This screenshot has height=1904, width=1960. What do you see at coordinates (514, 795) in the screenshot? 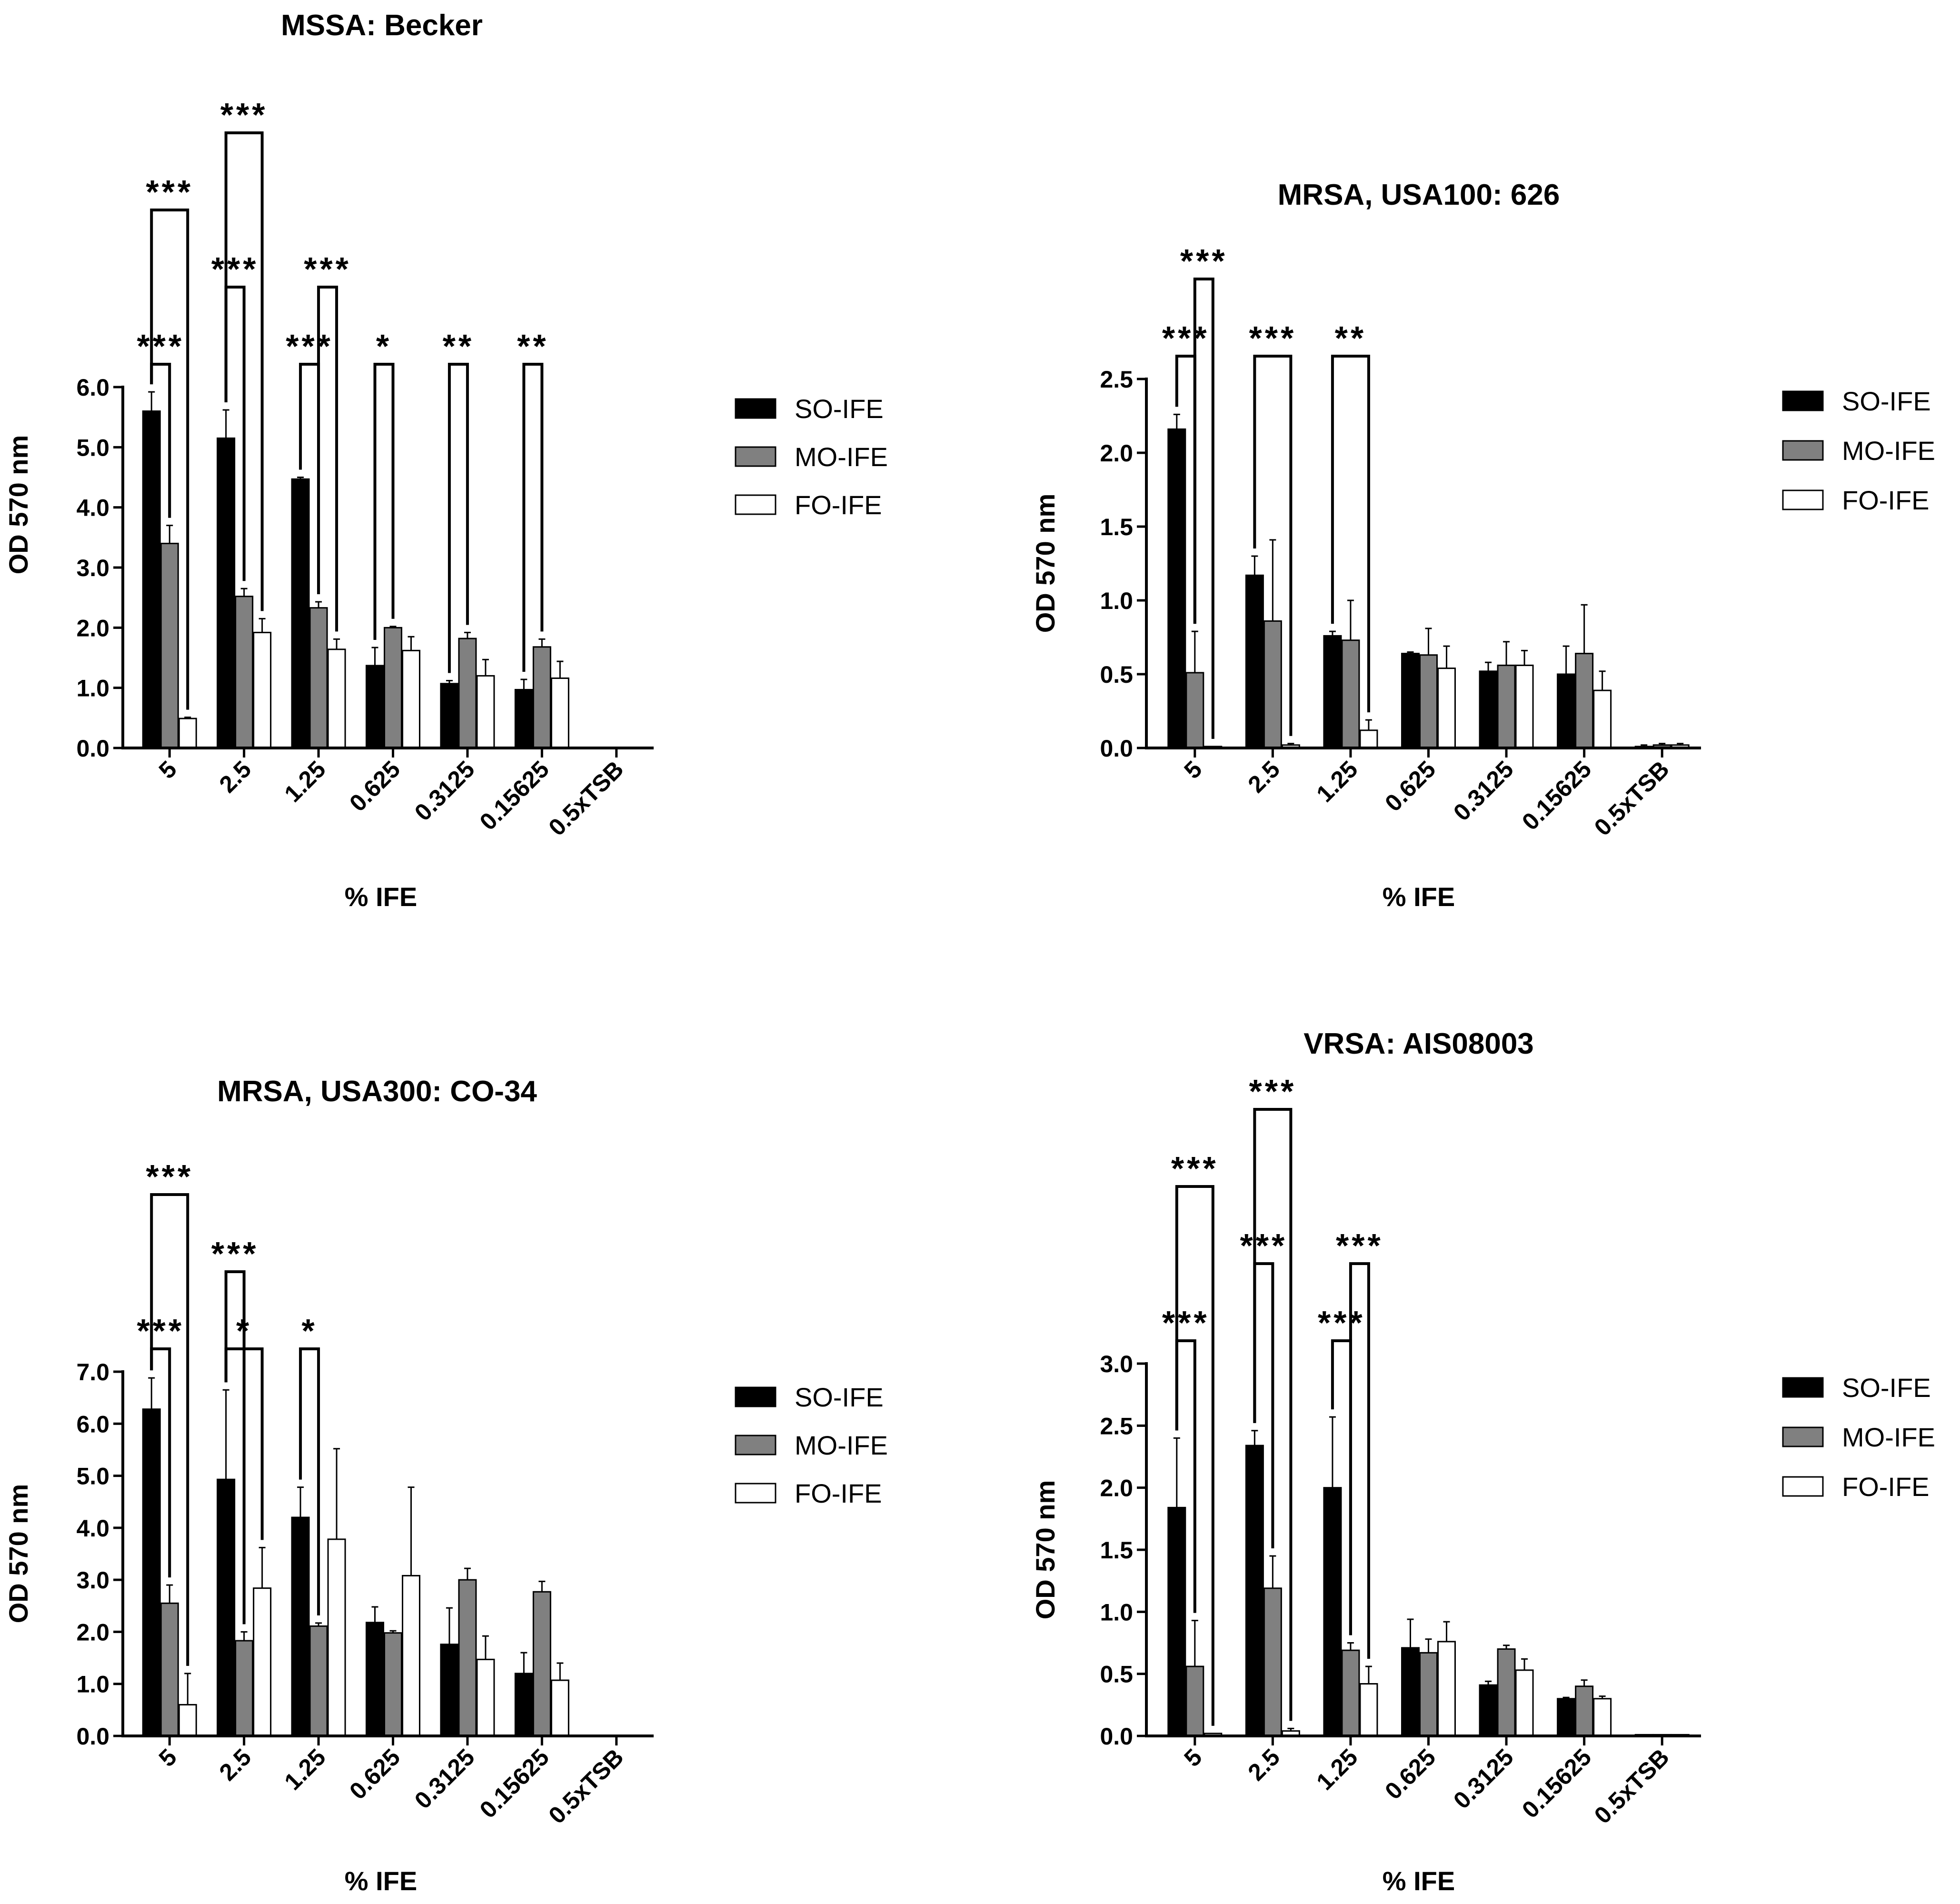
I see `x-tick-label: 0.15625` at bounding box center [514, 795].